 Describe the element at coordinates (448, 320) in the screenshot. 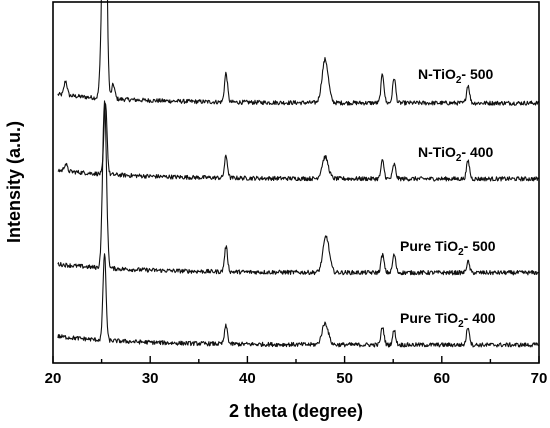

I see `series-label: Pure TiO2- 400` at that location.